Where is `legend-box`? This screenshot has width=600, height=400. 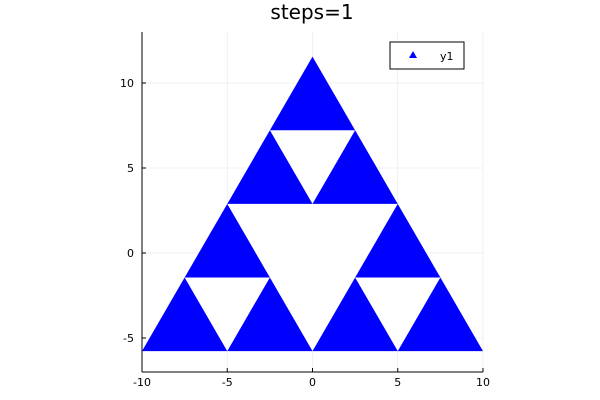 legend-box is located at coordinates (427, 55).